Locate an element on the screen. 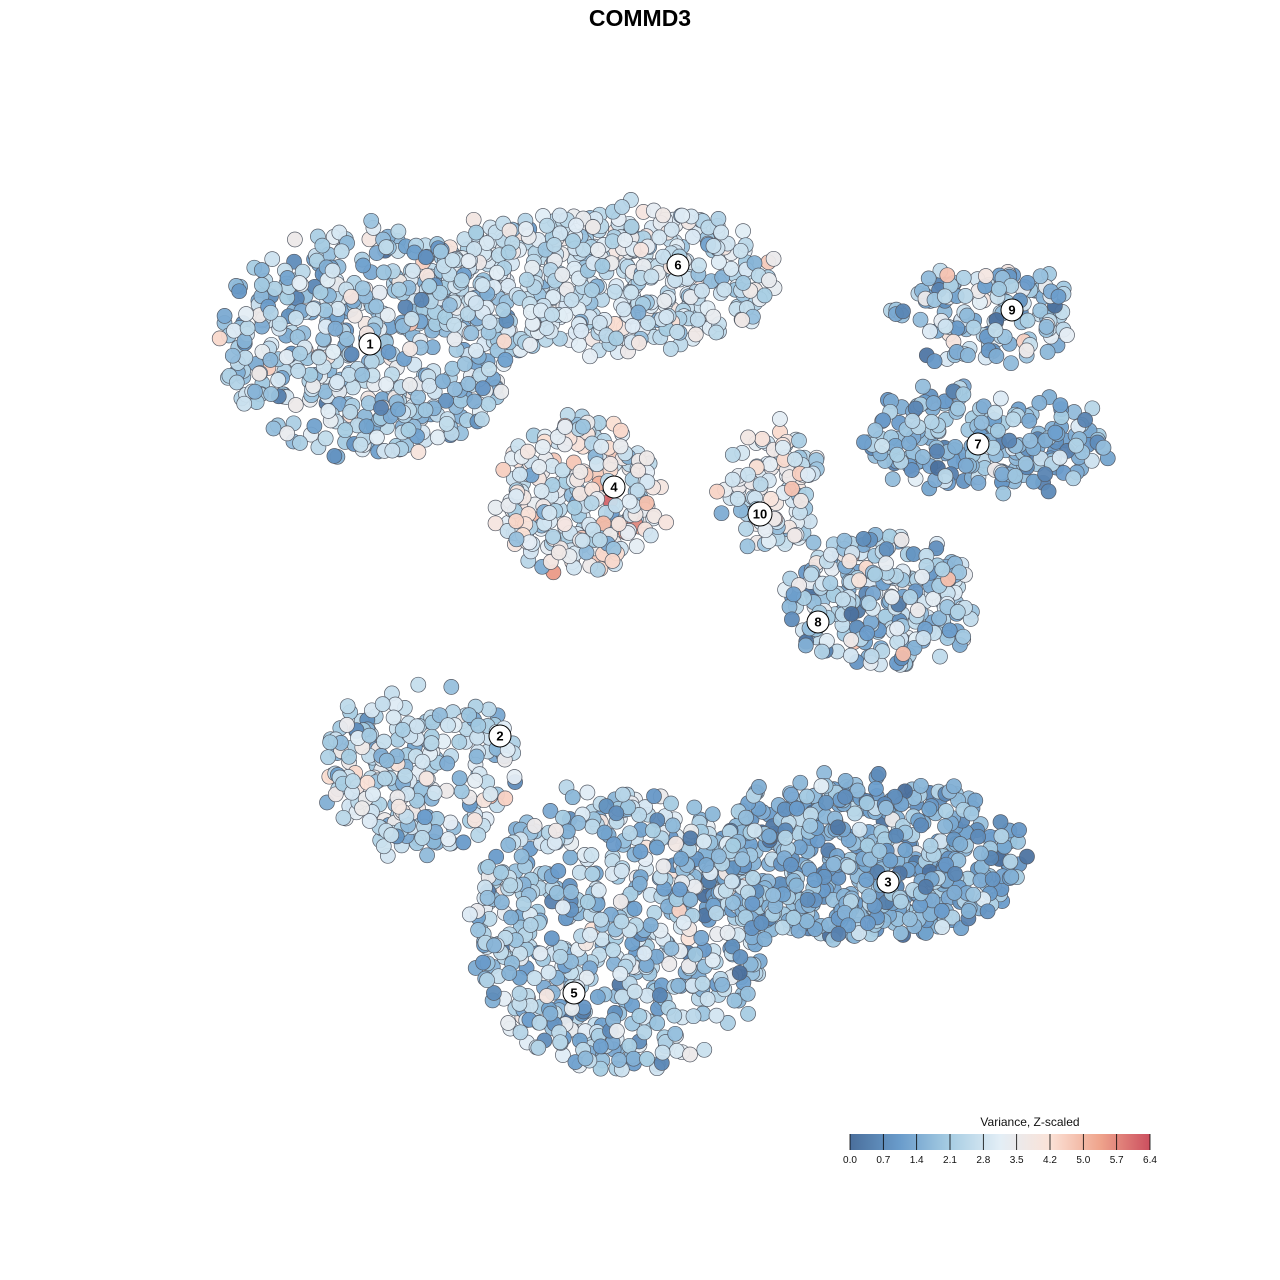 The height and width of the screenshot is (1280, 1280). legend-ticks: 0.0 0.7 1.4 2.1 2.8 3.5 4.2 5.0 5.7 6.4 is located at coordinates (1000, 1150).